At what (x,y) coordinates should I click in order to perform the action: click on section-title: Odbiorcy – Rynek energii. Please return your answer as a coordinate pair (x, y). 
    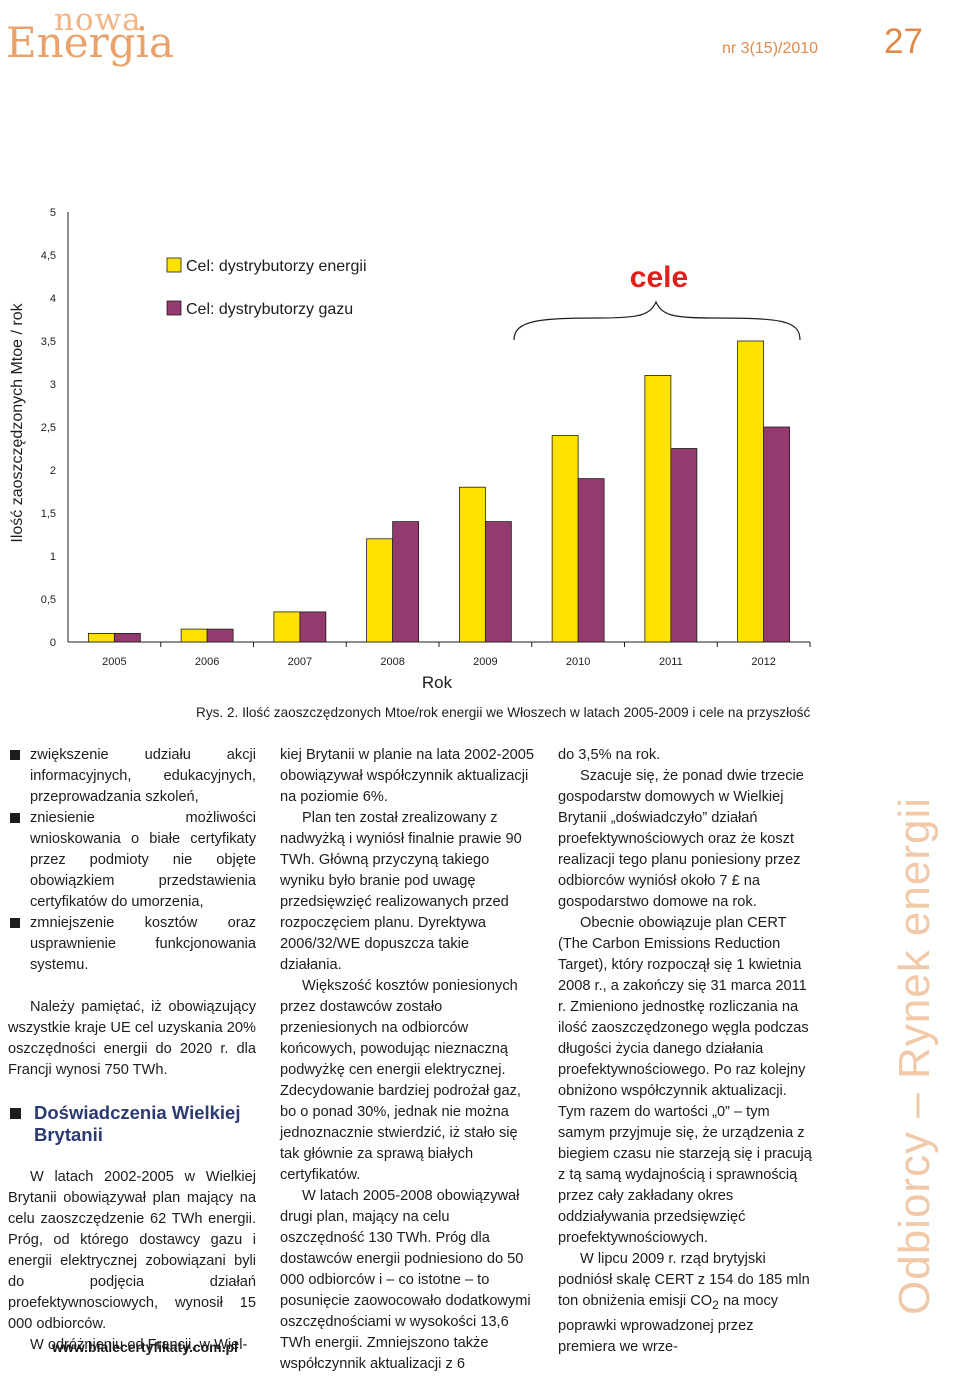
    Looking at the image, I should click on (914, 1055).